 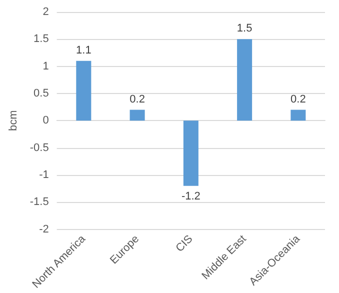 What do you see at coordinates (44, 174) in the screenshot?
I see `y-tick-label: -1` at bounding box center [44, 174].